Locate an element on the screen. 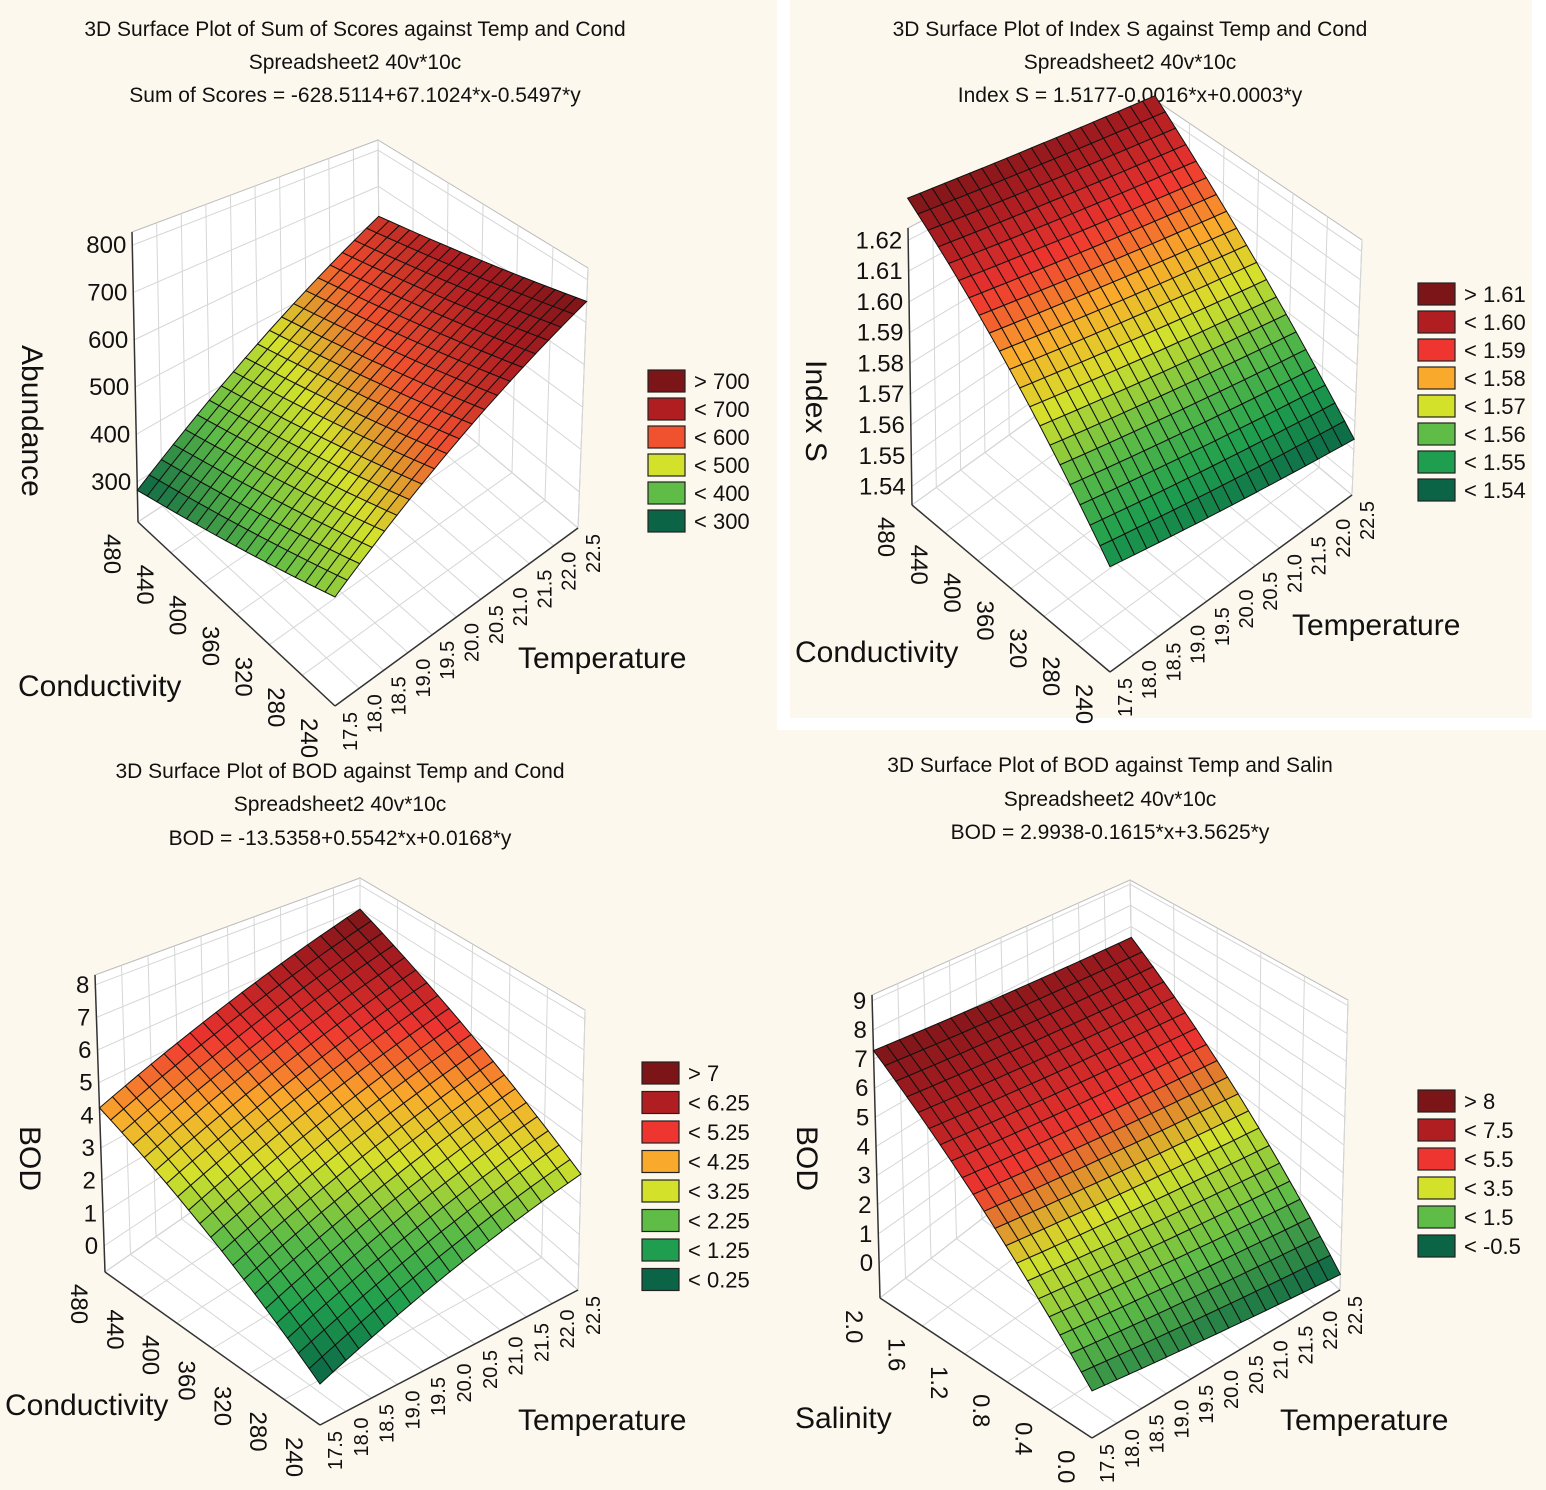 This screenshot has width=1546, height=1490. y-tick-label: 1.6 is located at coordinates (895, 1354).